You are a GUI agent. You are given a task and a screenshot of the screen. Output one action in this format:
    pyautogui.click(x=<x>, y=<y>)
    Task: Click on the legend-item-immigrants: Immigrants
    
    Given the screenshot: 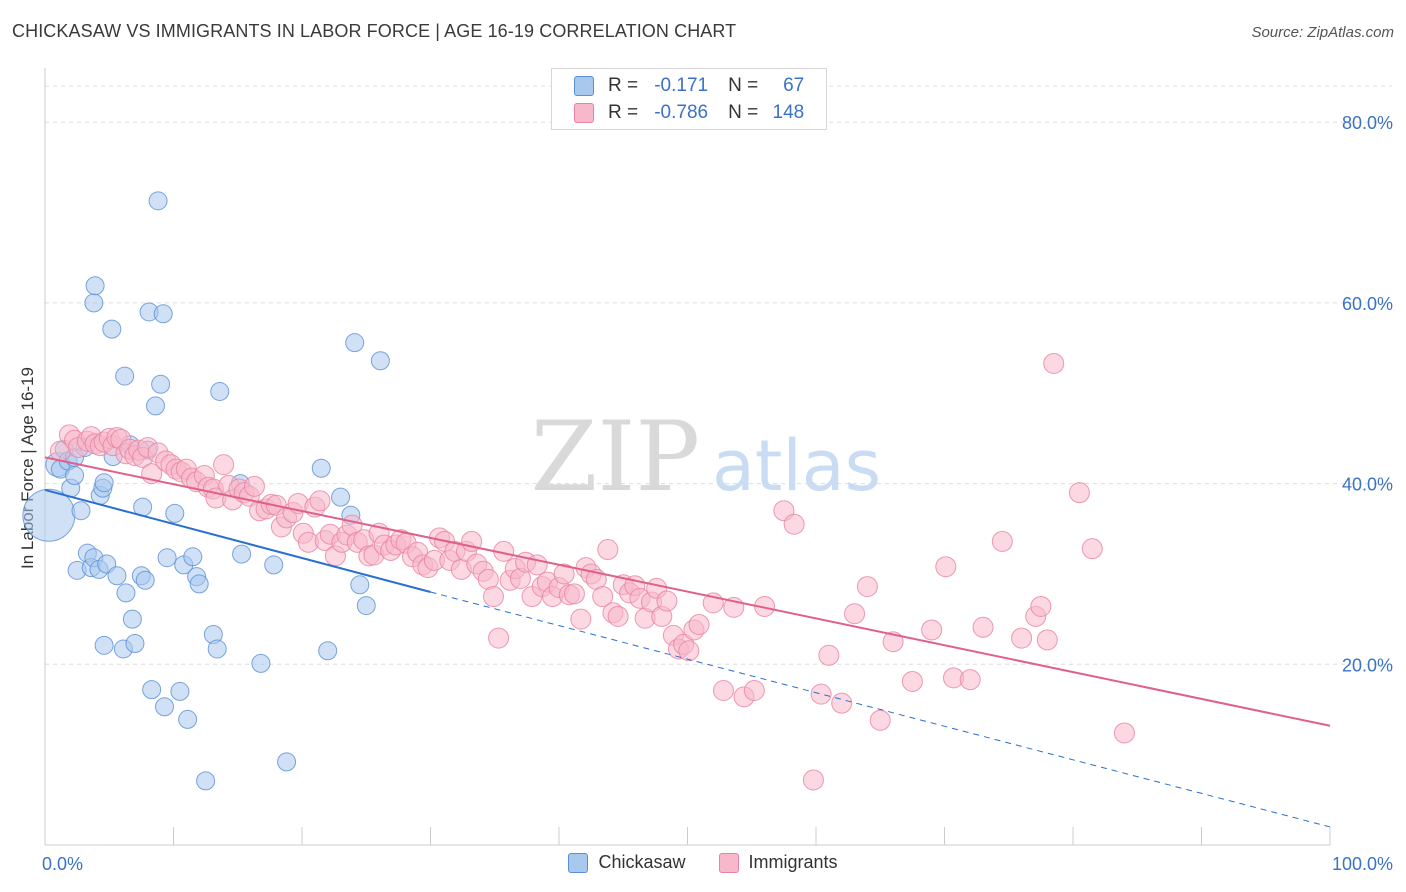 What is the action you would take?
    pyautogui.click(x=778, y=862)
    